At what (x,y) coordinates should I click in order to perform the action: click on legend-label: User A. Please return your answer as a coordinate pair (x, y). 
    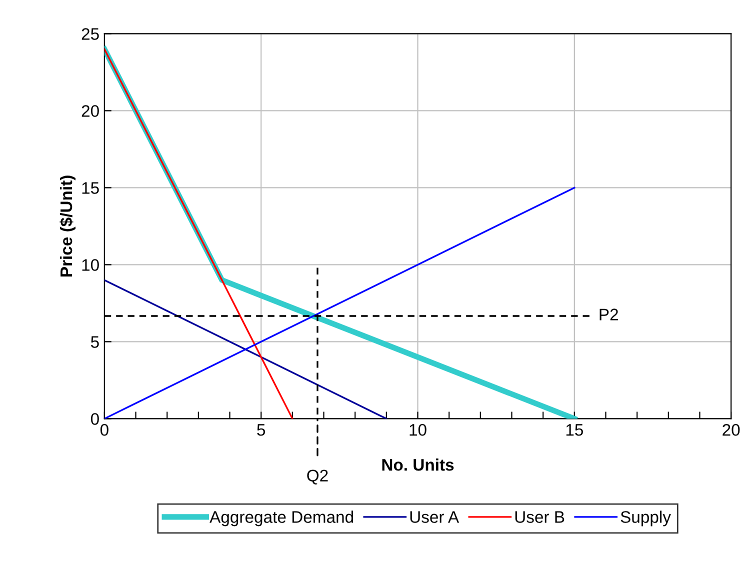
    Looking at the image, I should click on (435, 517).